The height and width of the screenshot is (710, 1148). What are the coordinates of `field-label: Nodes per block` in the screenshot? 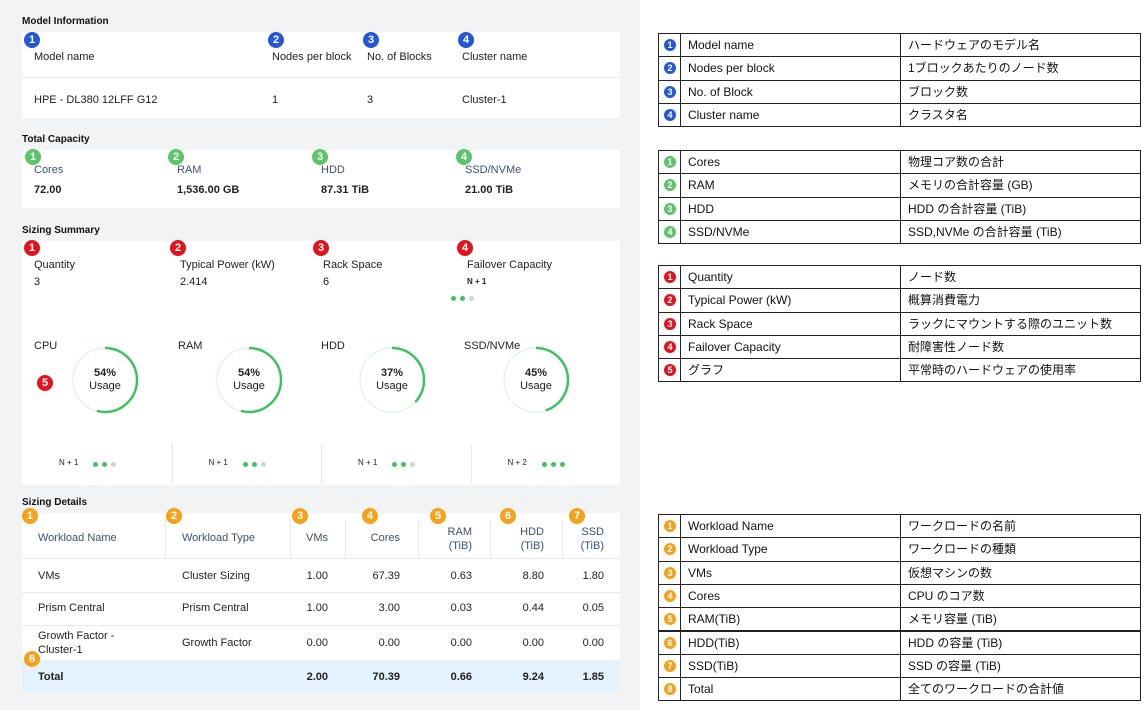 It's located at (312, 57).